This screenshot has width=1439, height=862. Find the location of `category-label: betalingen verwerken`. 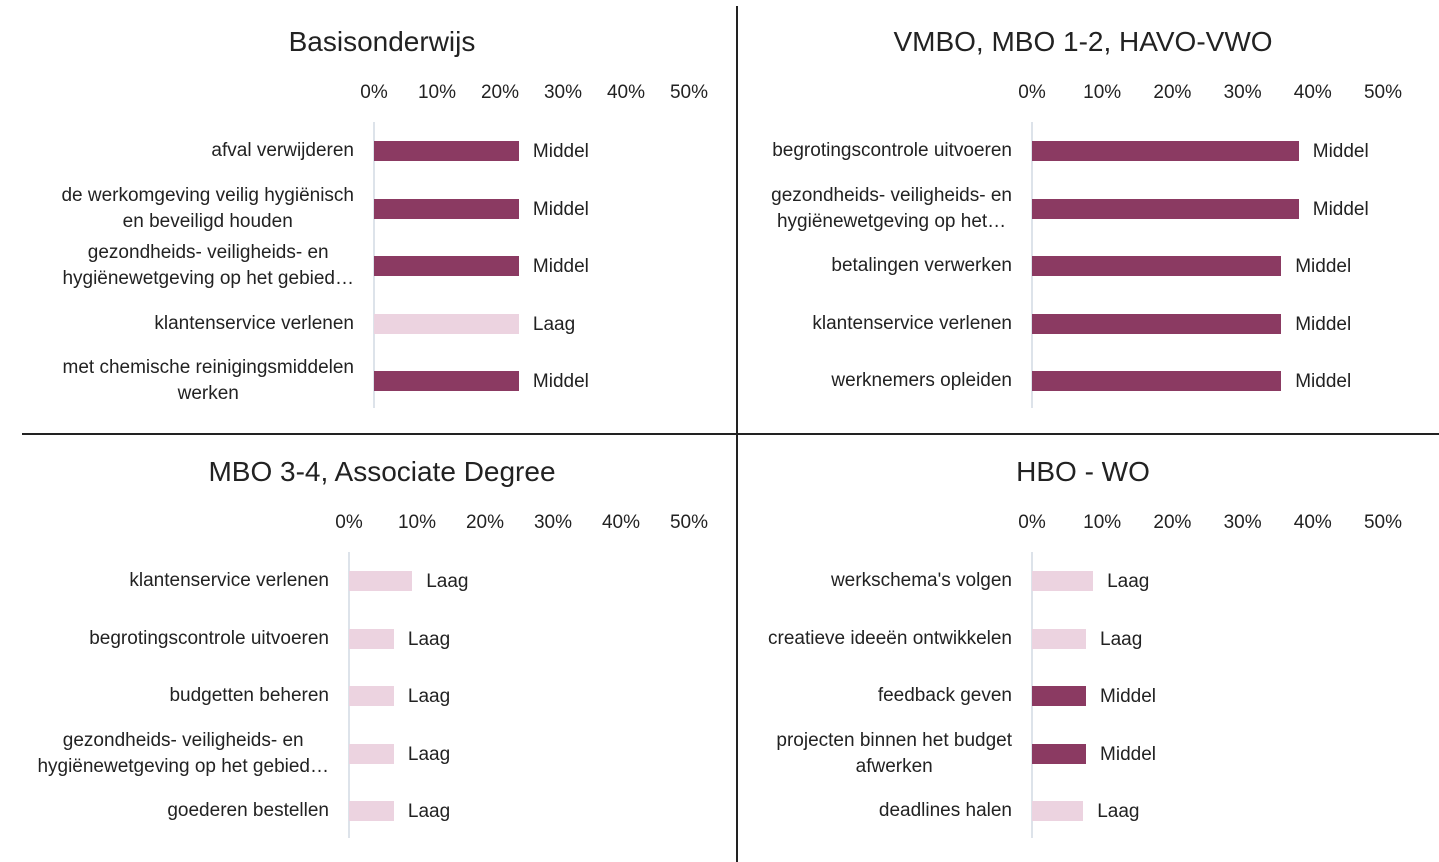

category-label: betalingen verwerken is located at coordinates (921, 265).